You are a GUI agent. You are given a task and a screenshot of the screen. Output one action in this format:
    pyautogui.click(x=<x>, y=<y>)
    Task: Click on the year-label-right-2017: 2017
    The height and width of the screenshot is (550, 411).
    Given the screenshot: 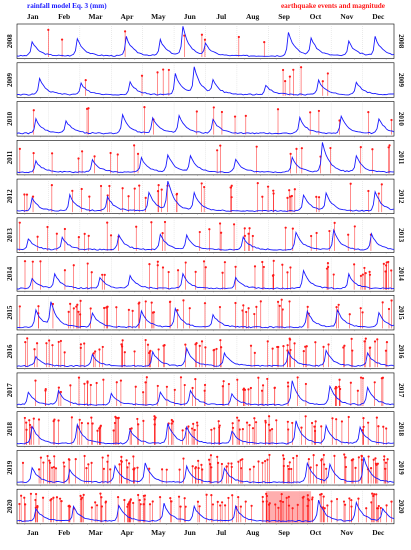 What is the action you would take?
    pyautogui.click(x=401, y=390)
    